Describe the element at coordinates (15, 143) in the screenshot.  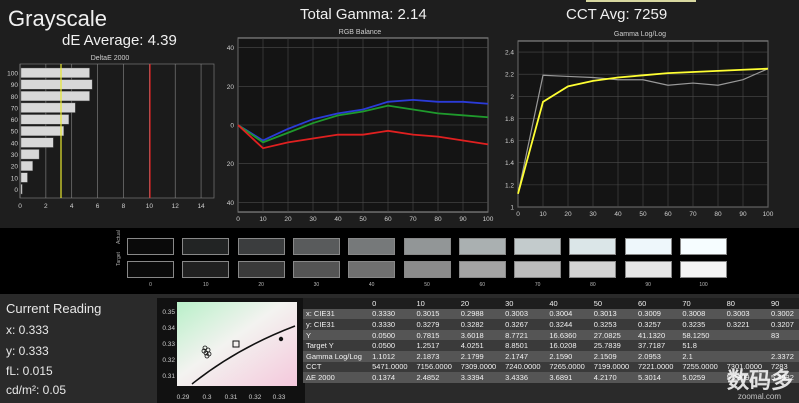
I see `deltae-y-tick: 40` at that location.